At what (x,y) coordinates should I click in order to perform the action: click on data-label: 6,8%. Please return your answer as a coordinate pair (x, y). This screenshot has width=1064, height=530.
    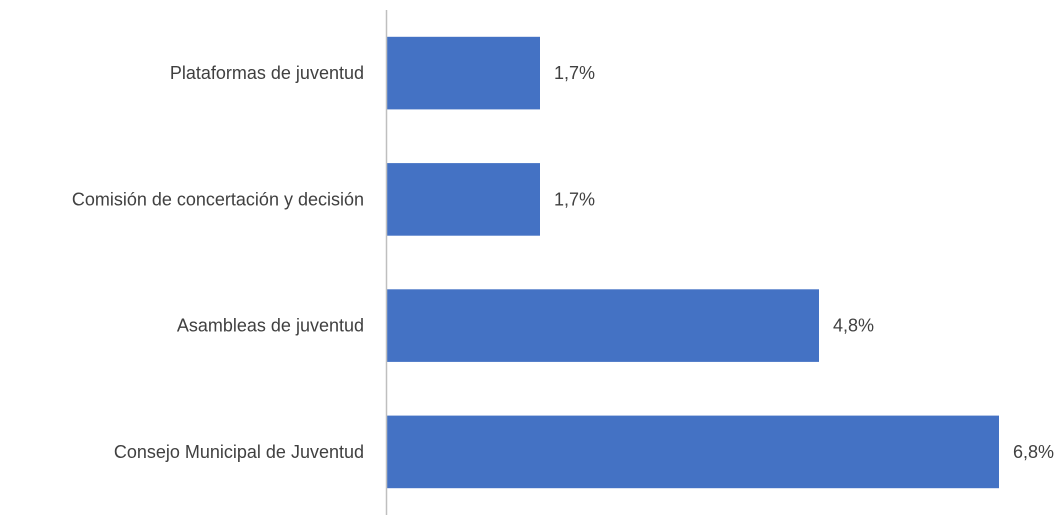
    Looking at the image, I should click on (1033, 452).